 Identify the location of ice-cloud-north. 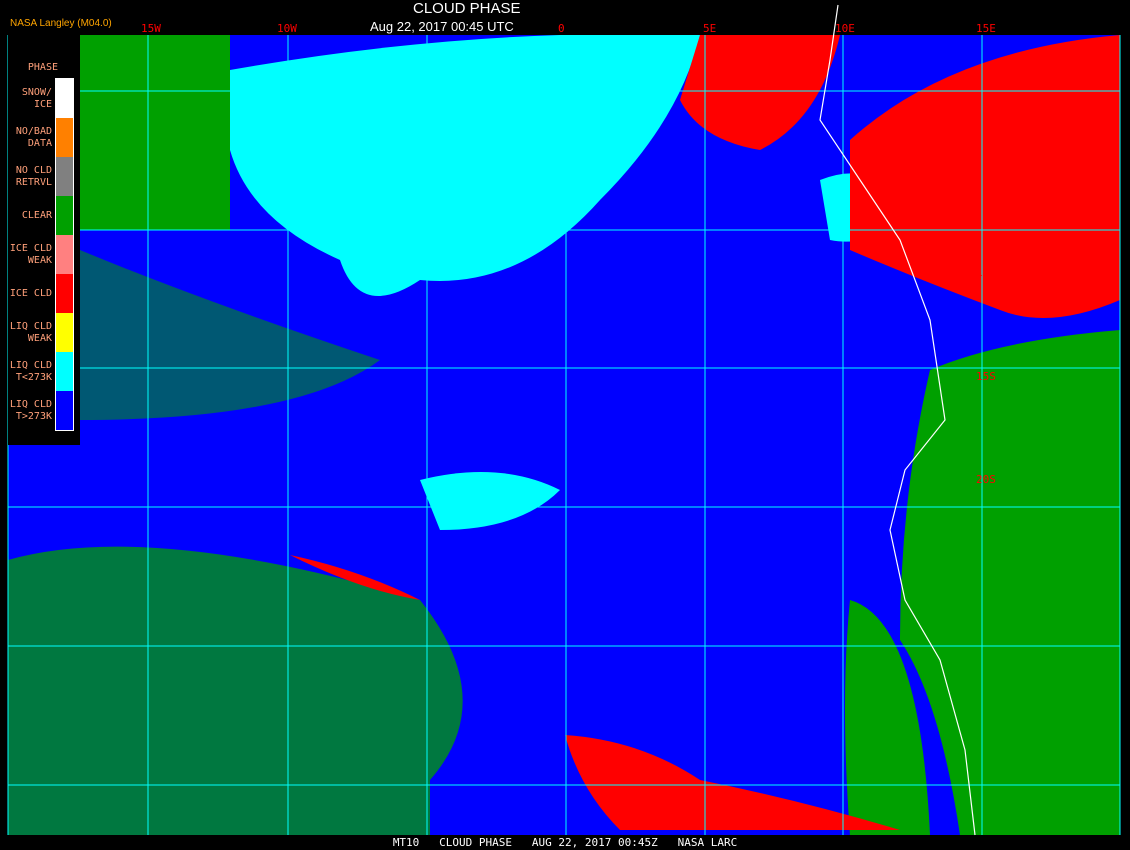
(760, 92).